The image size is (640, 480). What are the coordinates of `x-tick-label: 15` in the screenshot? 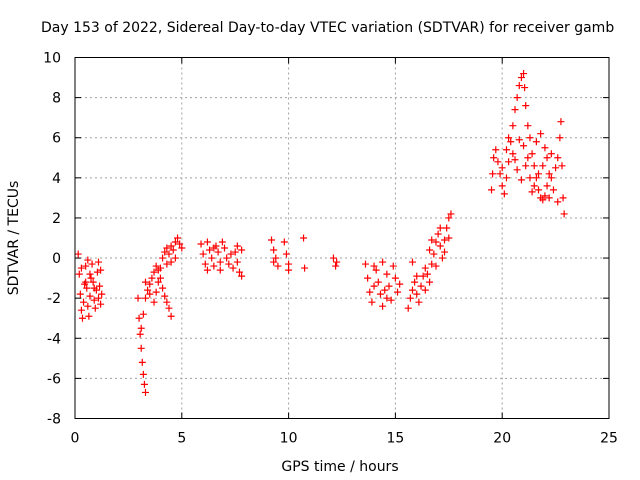 It's located at (395, 439).